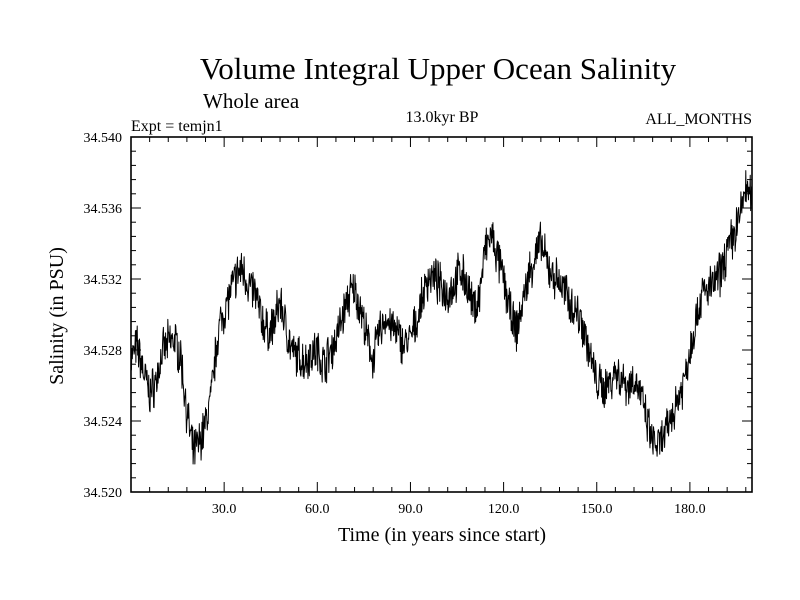 The height and width of the screenshot is (600, 800). Describe the element at coordinates (57, 316) in the screenshot. I see `y-axis-title: Salinity (in PSU)` at that location.